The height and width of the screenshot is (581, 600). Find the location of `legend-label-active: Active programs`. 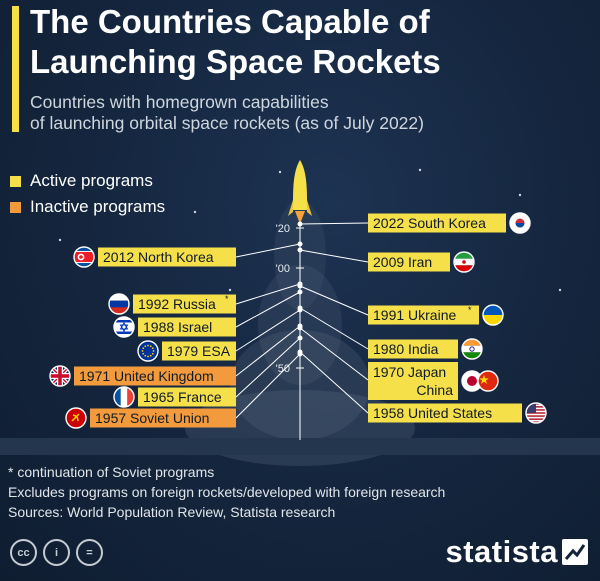

legend-label-active: Active programs is located at coordinates (91, 180).